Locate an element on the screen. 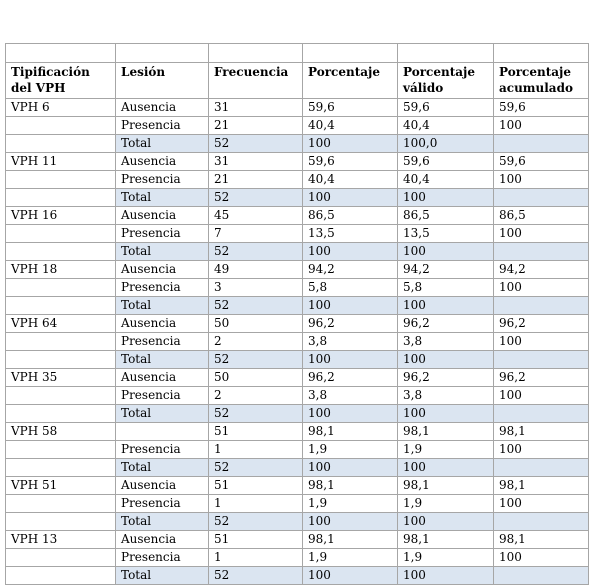 This screenshot has height=587, width=592. table-cell: 13,5 is located at coordinates (445, 233).